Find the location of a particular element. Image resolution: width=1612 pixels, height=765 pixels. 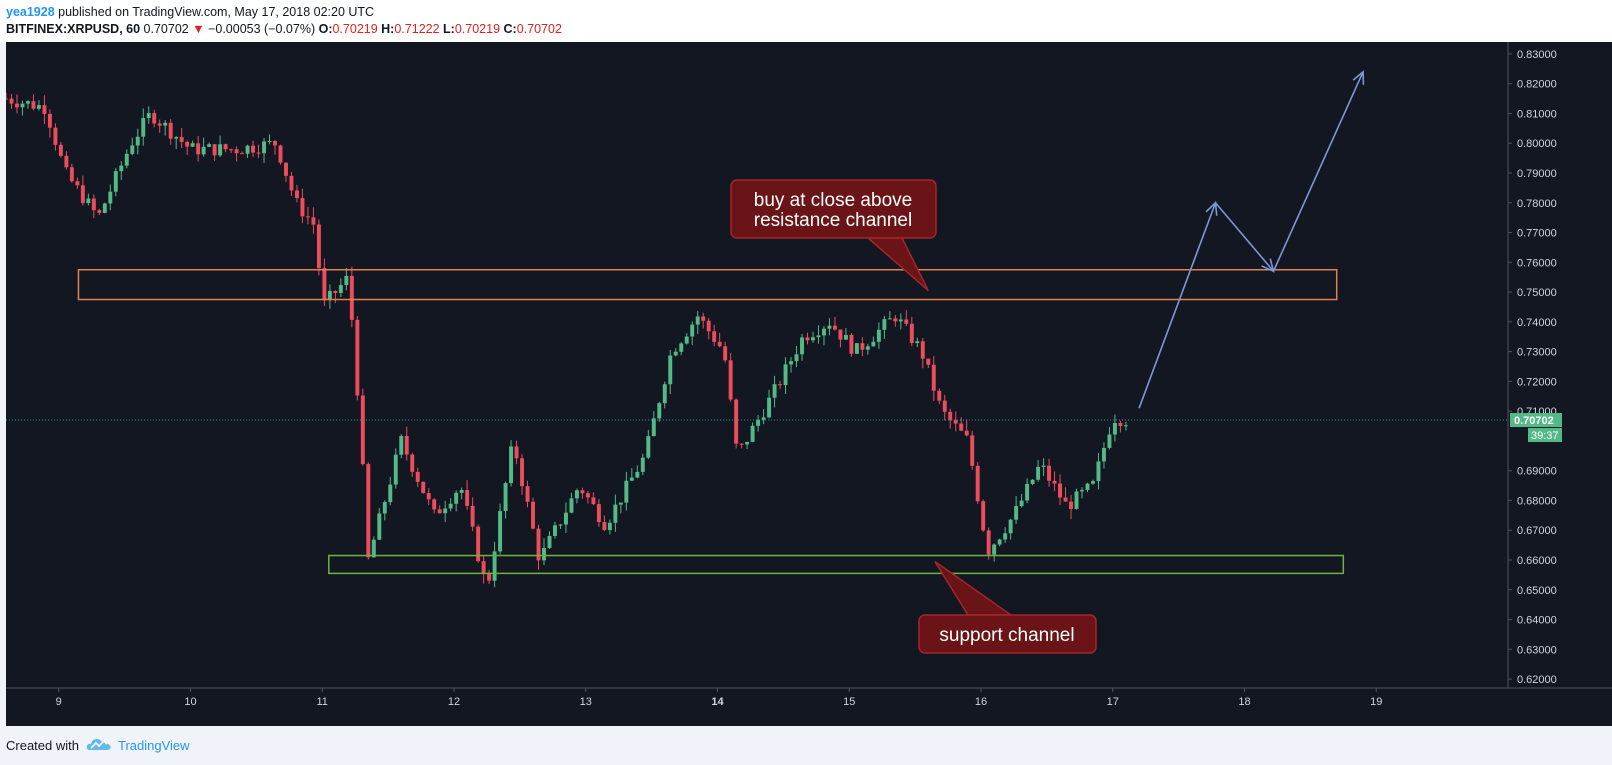

price-axis is located at coordinates (1560, 384).